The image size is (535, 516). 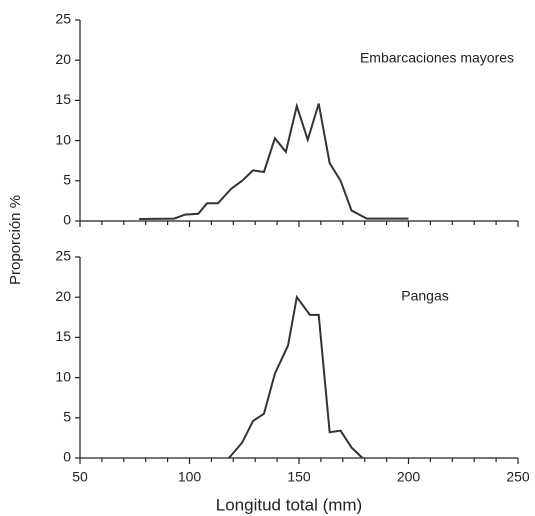 I want to click on x-tick-label: 100, so click(x=190, y=477).